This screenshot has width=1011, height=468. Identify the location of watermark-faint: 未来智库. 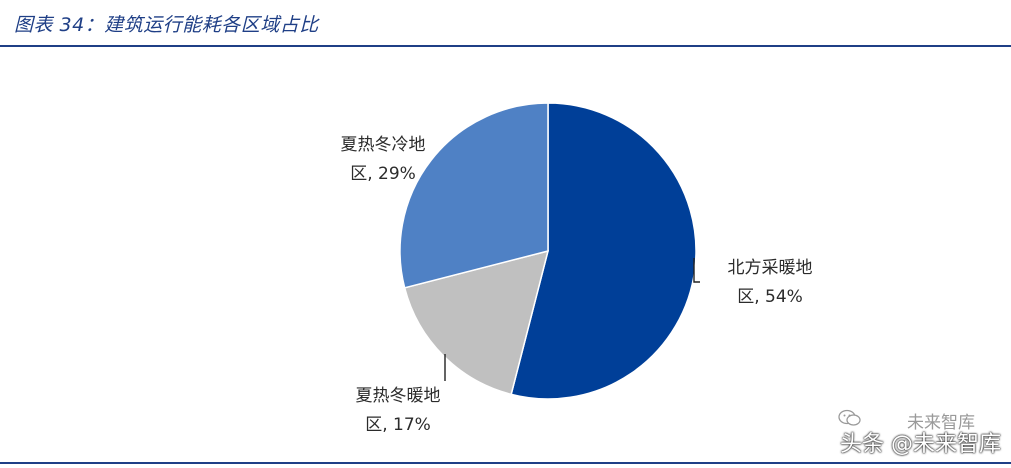
(941, 423).